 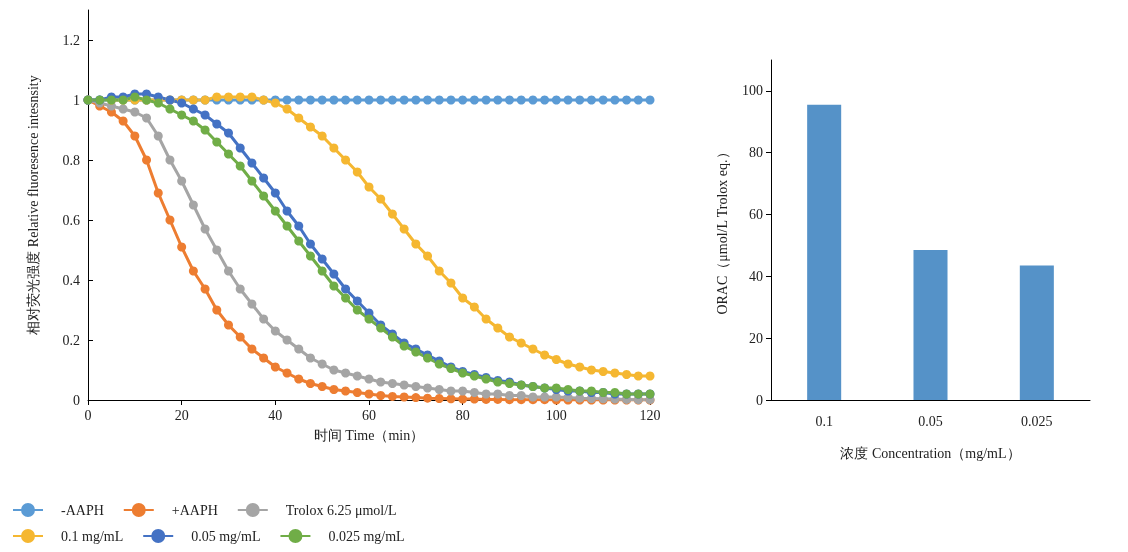 I want to click on legend-label: -AAPH, so click(x=82, y=510).